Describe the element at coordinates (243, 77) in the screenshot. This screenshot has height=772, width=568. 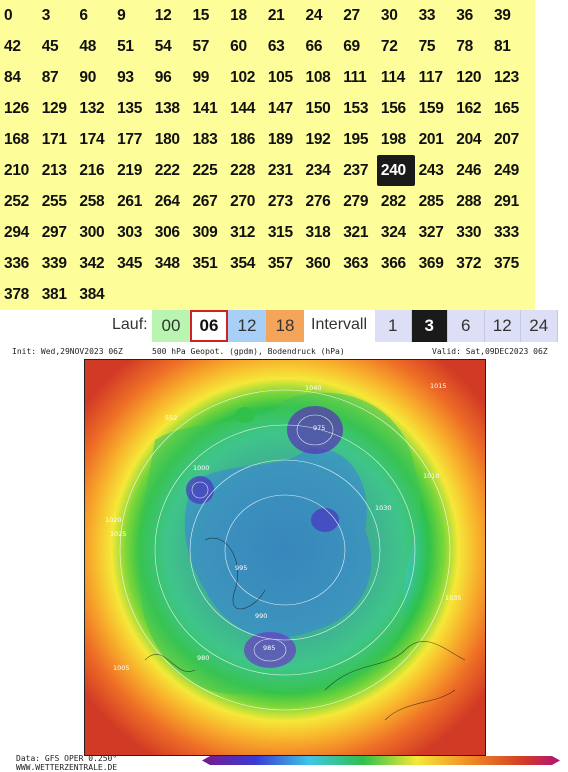
I see `forecast-hour-102: 102` at that location.